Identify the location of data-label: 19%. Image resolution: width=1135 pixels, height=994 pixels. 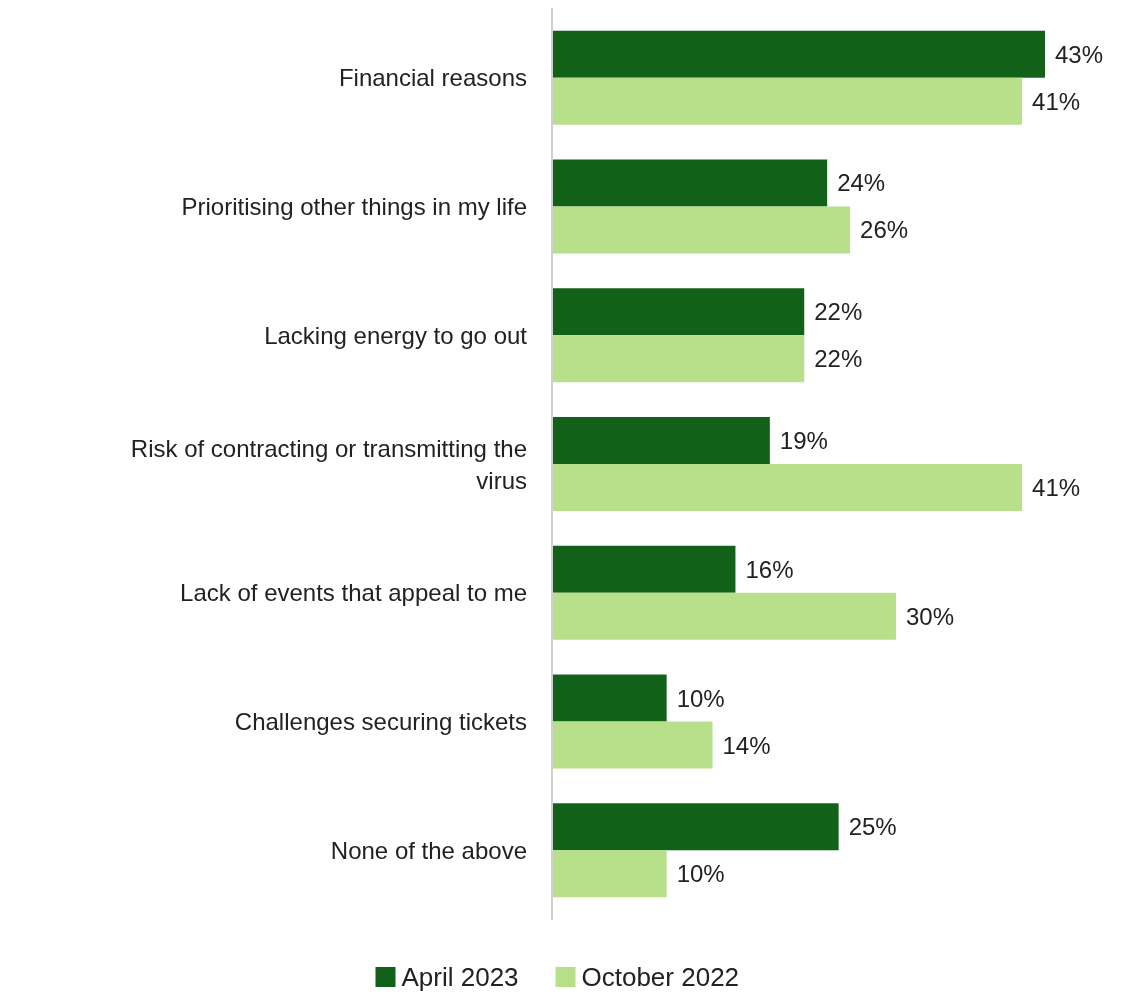
(803, 440).